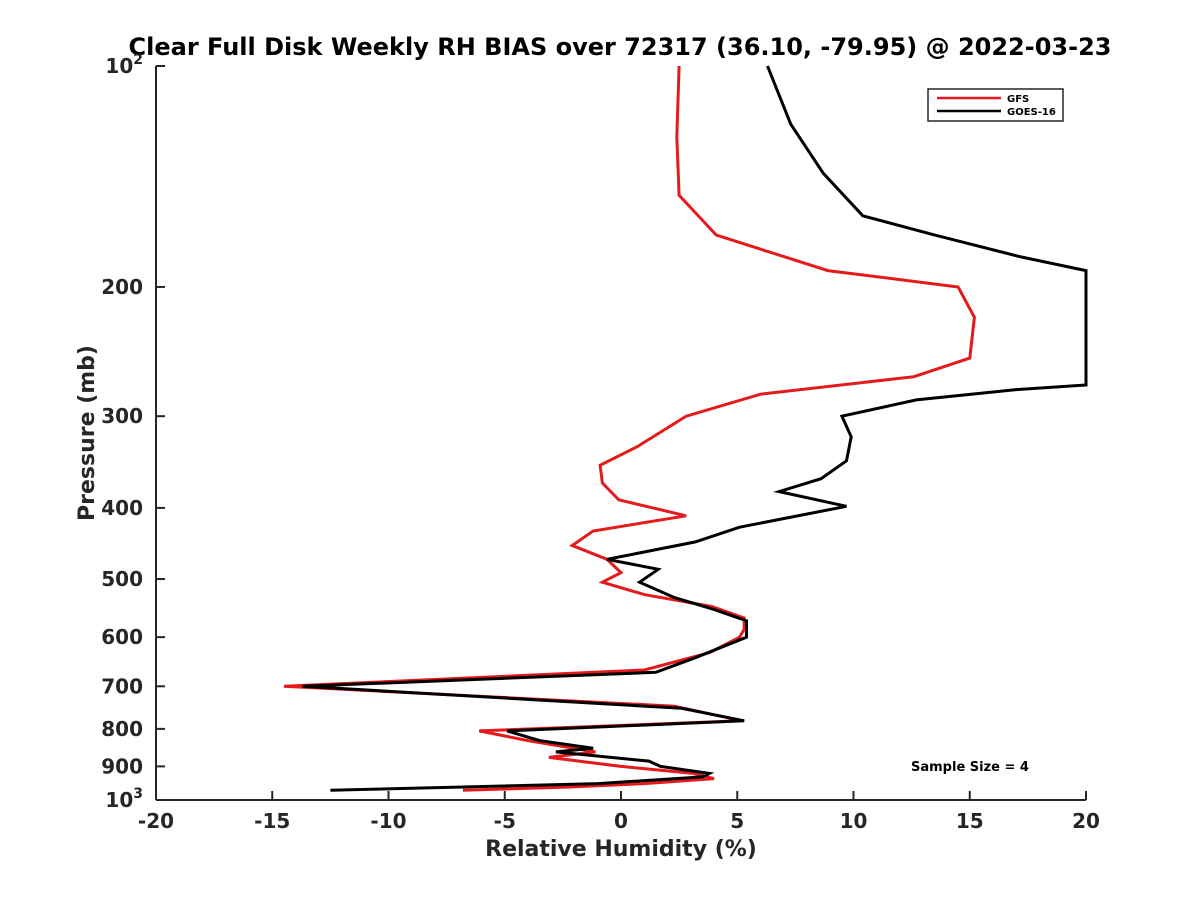 This screenshot has height=900, width=1200. I want to click on legend: GFS GOES-16, so click(995, 105).